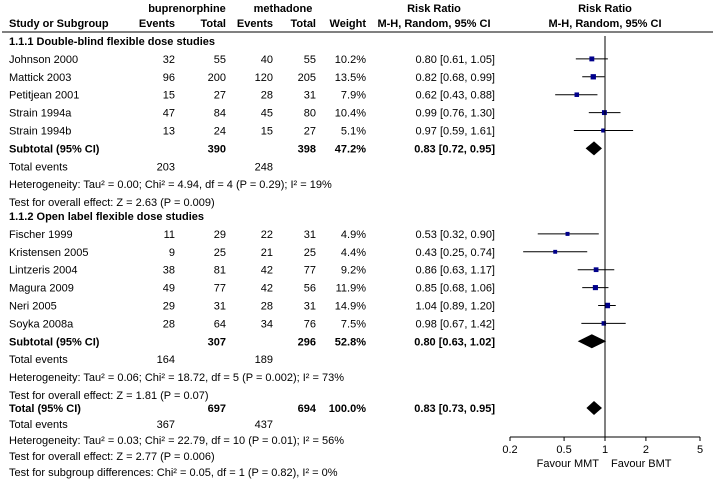 The width and height of the screenshot is (715, 480). I want to click on subgroup-1-study-5-total-ctl: 27, so click(310, 132).